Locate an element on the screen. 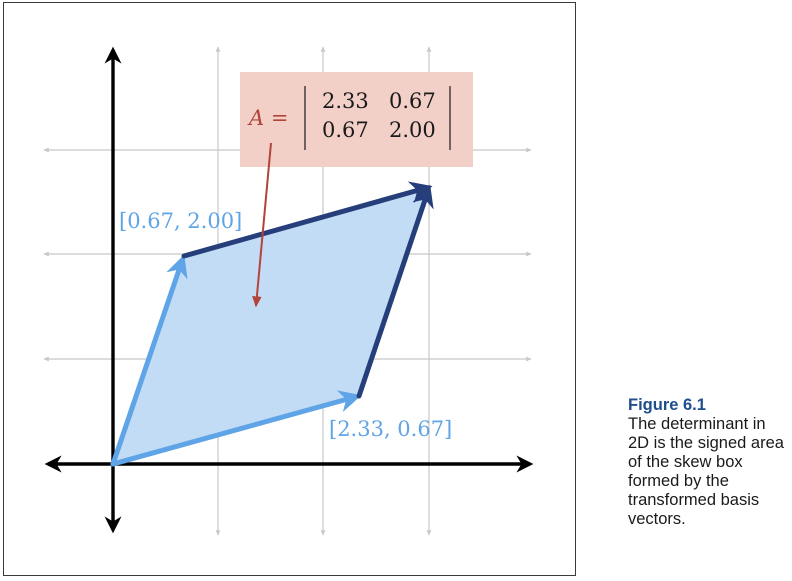 This screenshot has width=792, height=581. matrix-box is located at coordinates (356, 119).